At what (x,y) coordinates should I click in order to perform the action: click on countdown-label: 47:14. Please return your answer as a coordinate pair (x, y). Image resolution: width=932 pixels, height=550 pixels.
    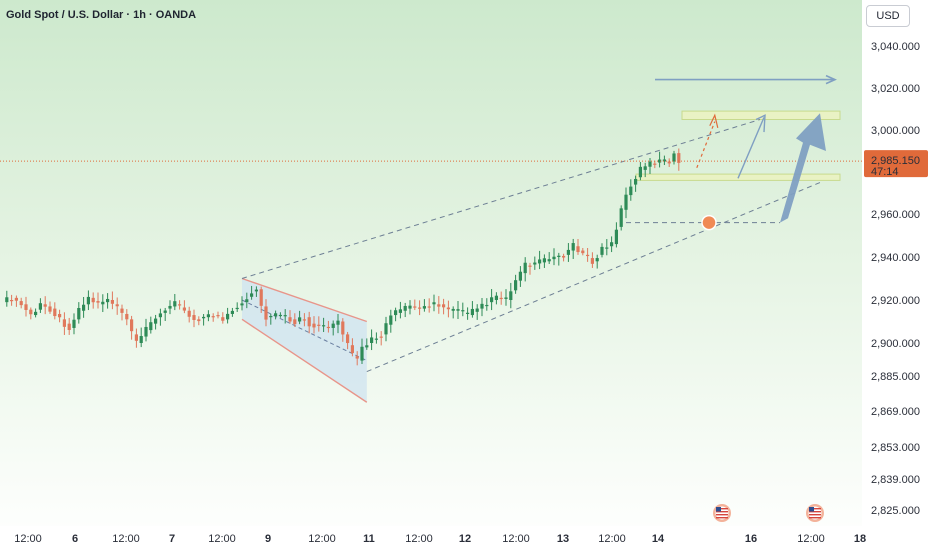
    Looking at the image, I should click on (885, 172).